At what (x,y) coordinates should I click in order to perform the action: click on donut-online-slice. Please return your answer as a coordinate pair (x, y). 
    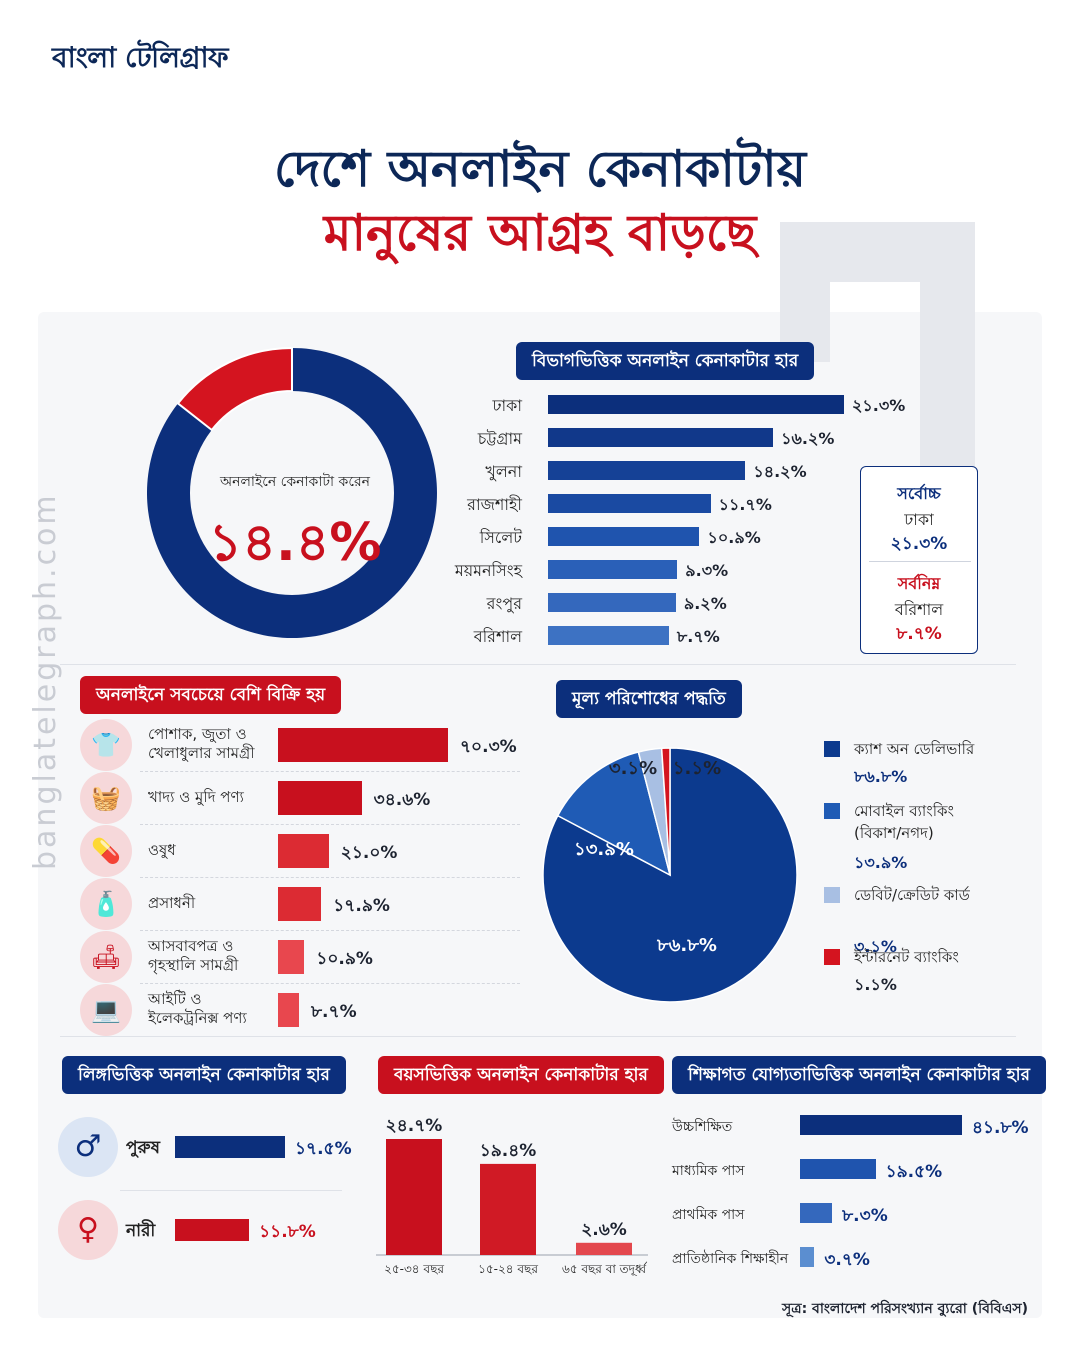
    Looking at the image, I should click on (234, 389).